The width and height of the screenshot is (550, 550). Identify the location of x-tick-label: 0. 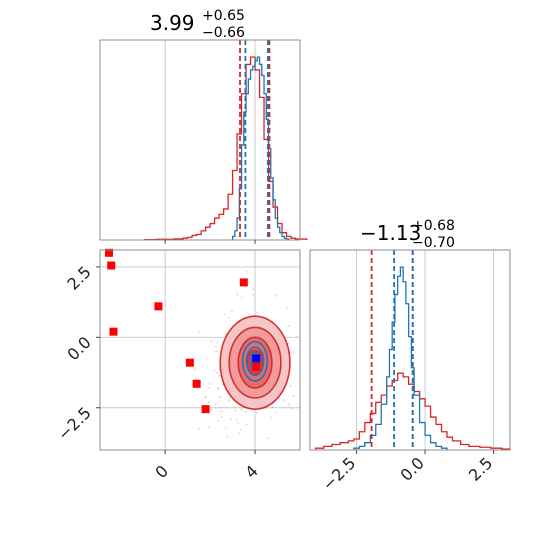
(161, 471).